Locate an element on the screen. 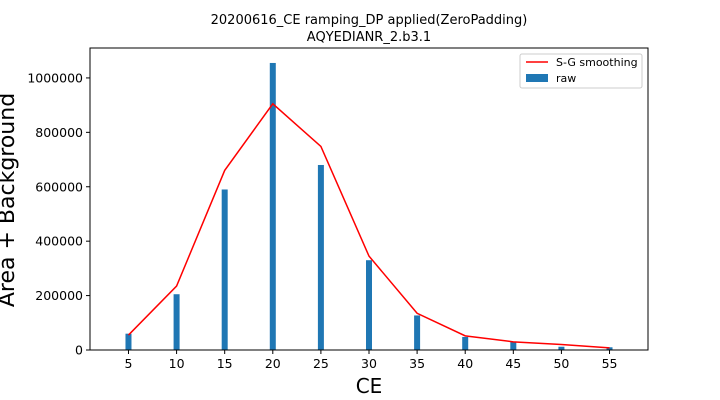 The width and height of the screenshot is (720, 400). x-tick-label-50: 50 is located at coordinates (561, 363).